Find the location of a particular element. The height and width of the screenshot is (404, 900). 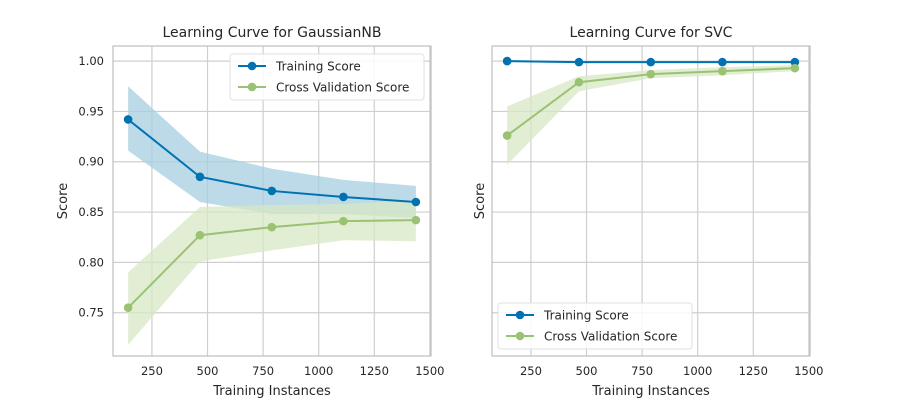

y-tick-label: 0.90 is located at coordinates (91, 162).